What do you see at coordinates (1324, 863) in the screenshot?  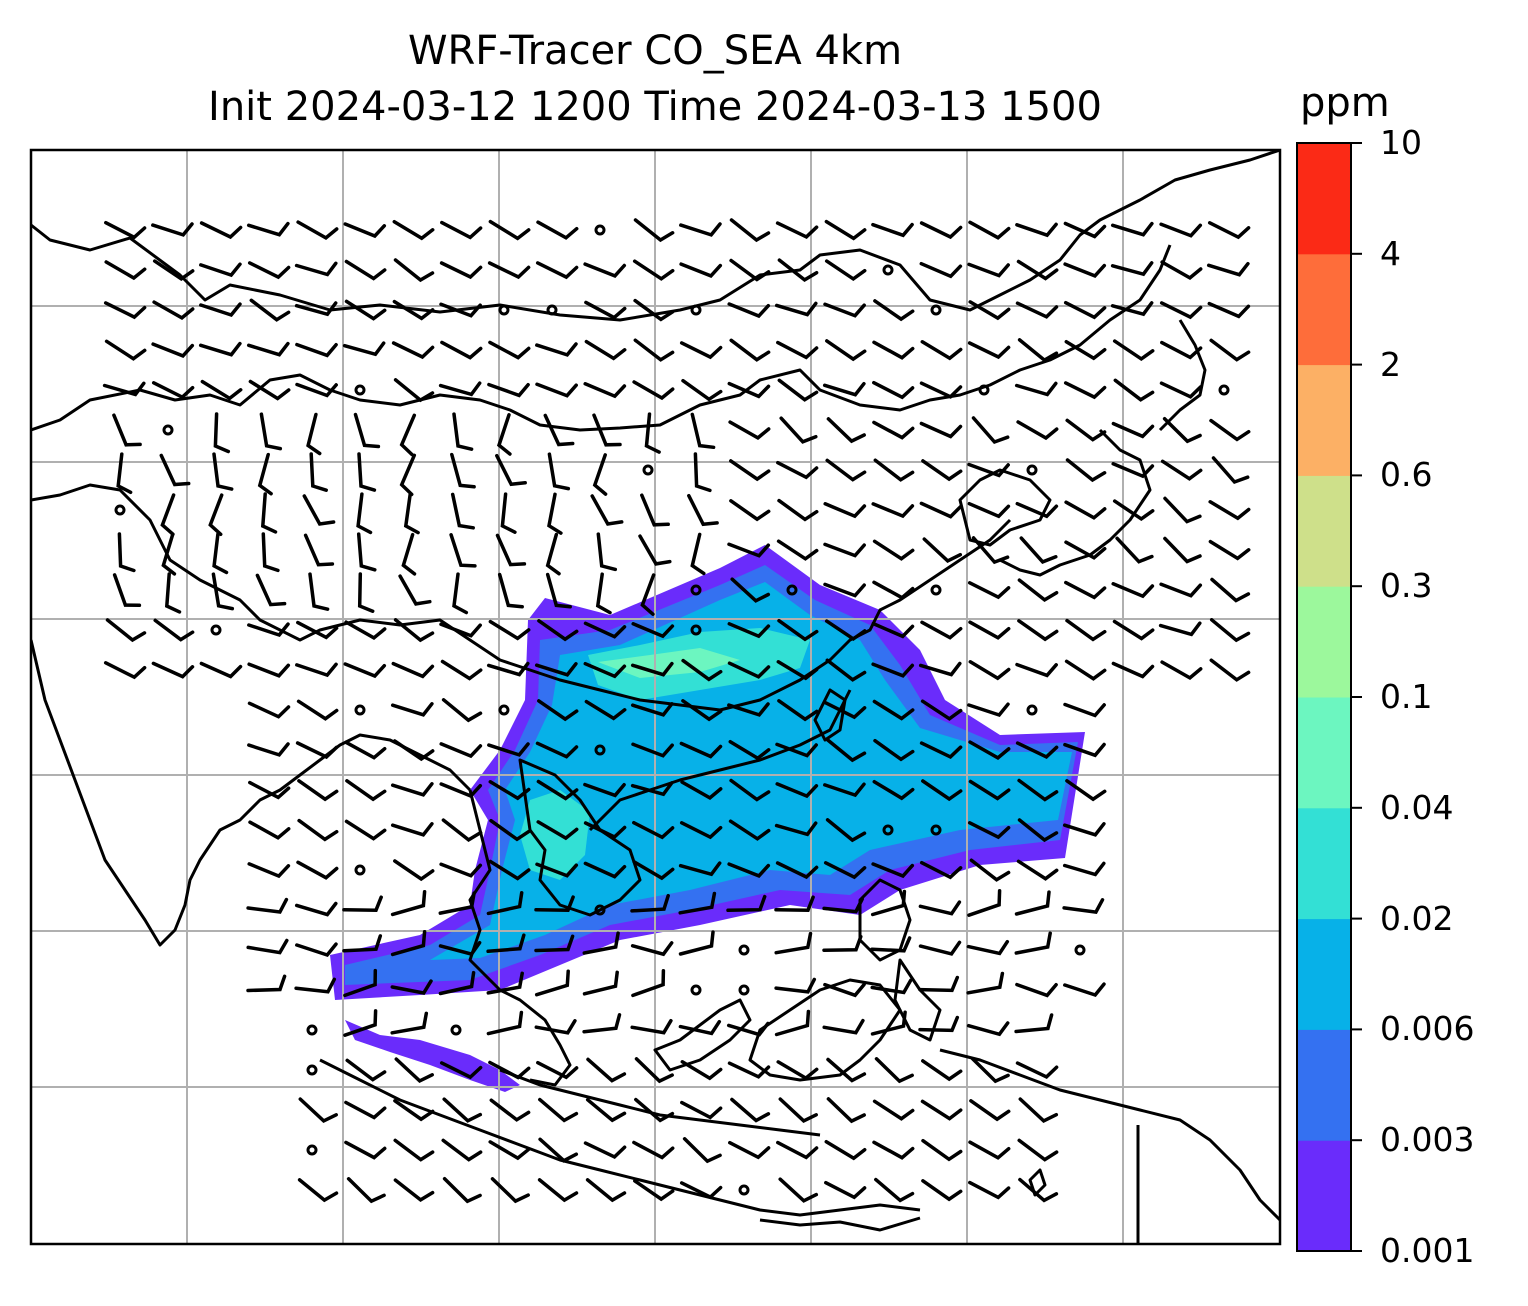 I see `colorbar-segment` at bounding box center [1324, 863].